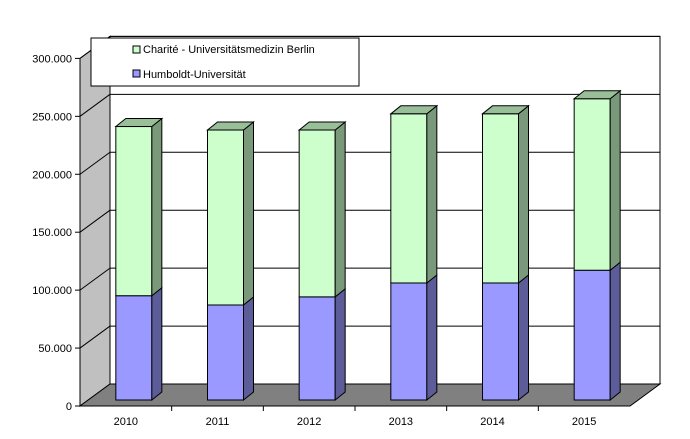 Image resolution: width=690 pixels, height=439 pixels. What do you see at coordinates (126, 422) in the screenshot?
I see `x-tick-label: 2010` at bounding box center [126, 422].